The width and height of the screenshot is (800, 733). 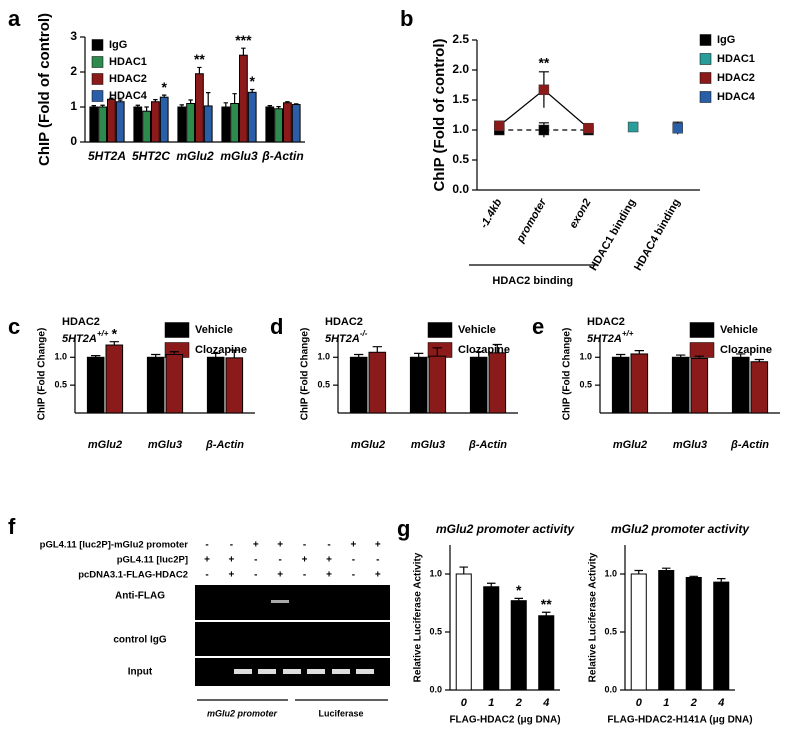 What do you see at coordinates (133, 575) in the screenshot?
I see `row-label: pcDNA3.1-FLAG-HDAC2` at bounding box center [133, 575].